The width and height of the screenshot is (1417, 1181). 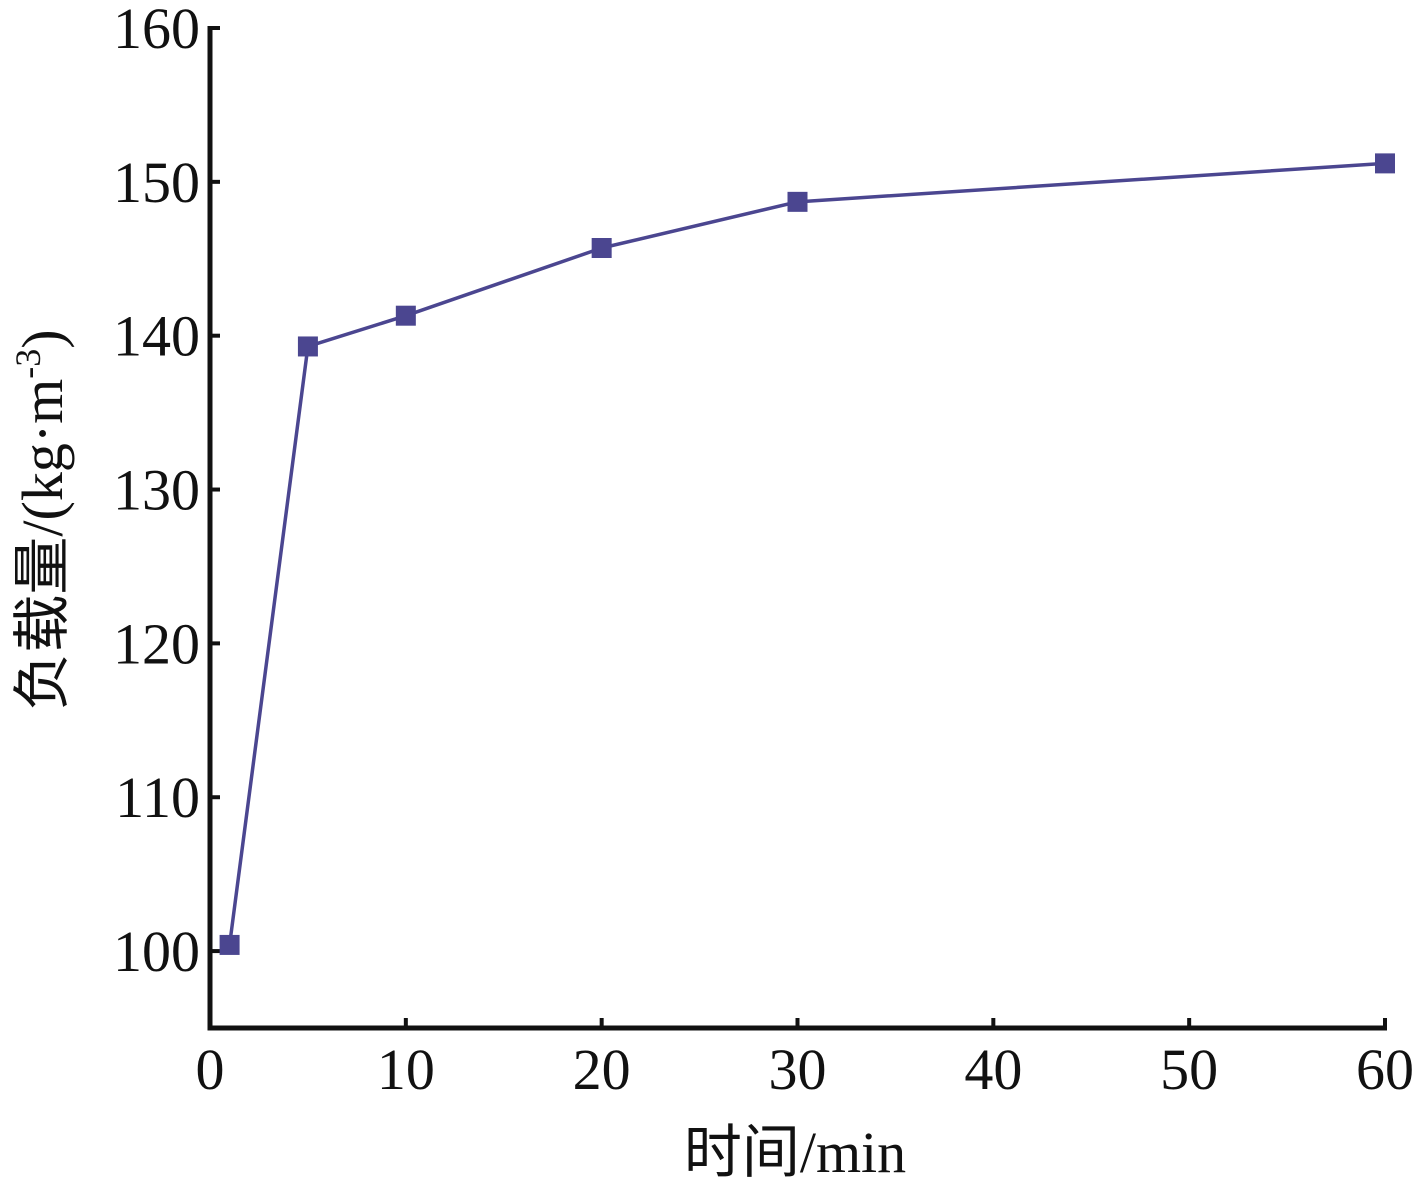 I want to click on y-tick-label: 150, so click(x=156, y=182).